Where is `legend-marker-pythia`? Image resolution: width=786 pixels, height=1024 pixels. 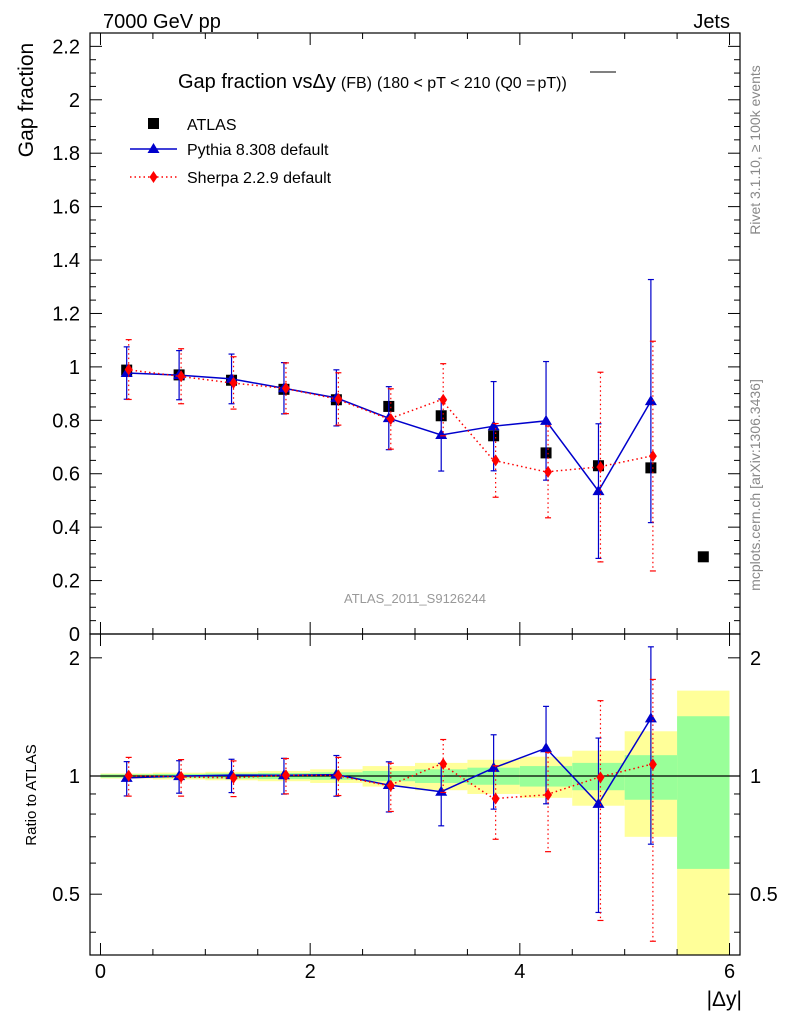
legend-marker-pythia is located at coordinates (153, 148).